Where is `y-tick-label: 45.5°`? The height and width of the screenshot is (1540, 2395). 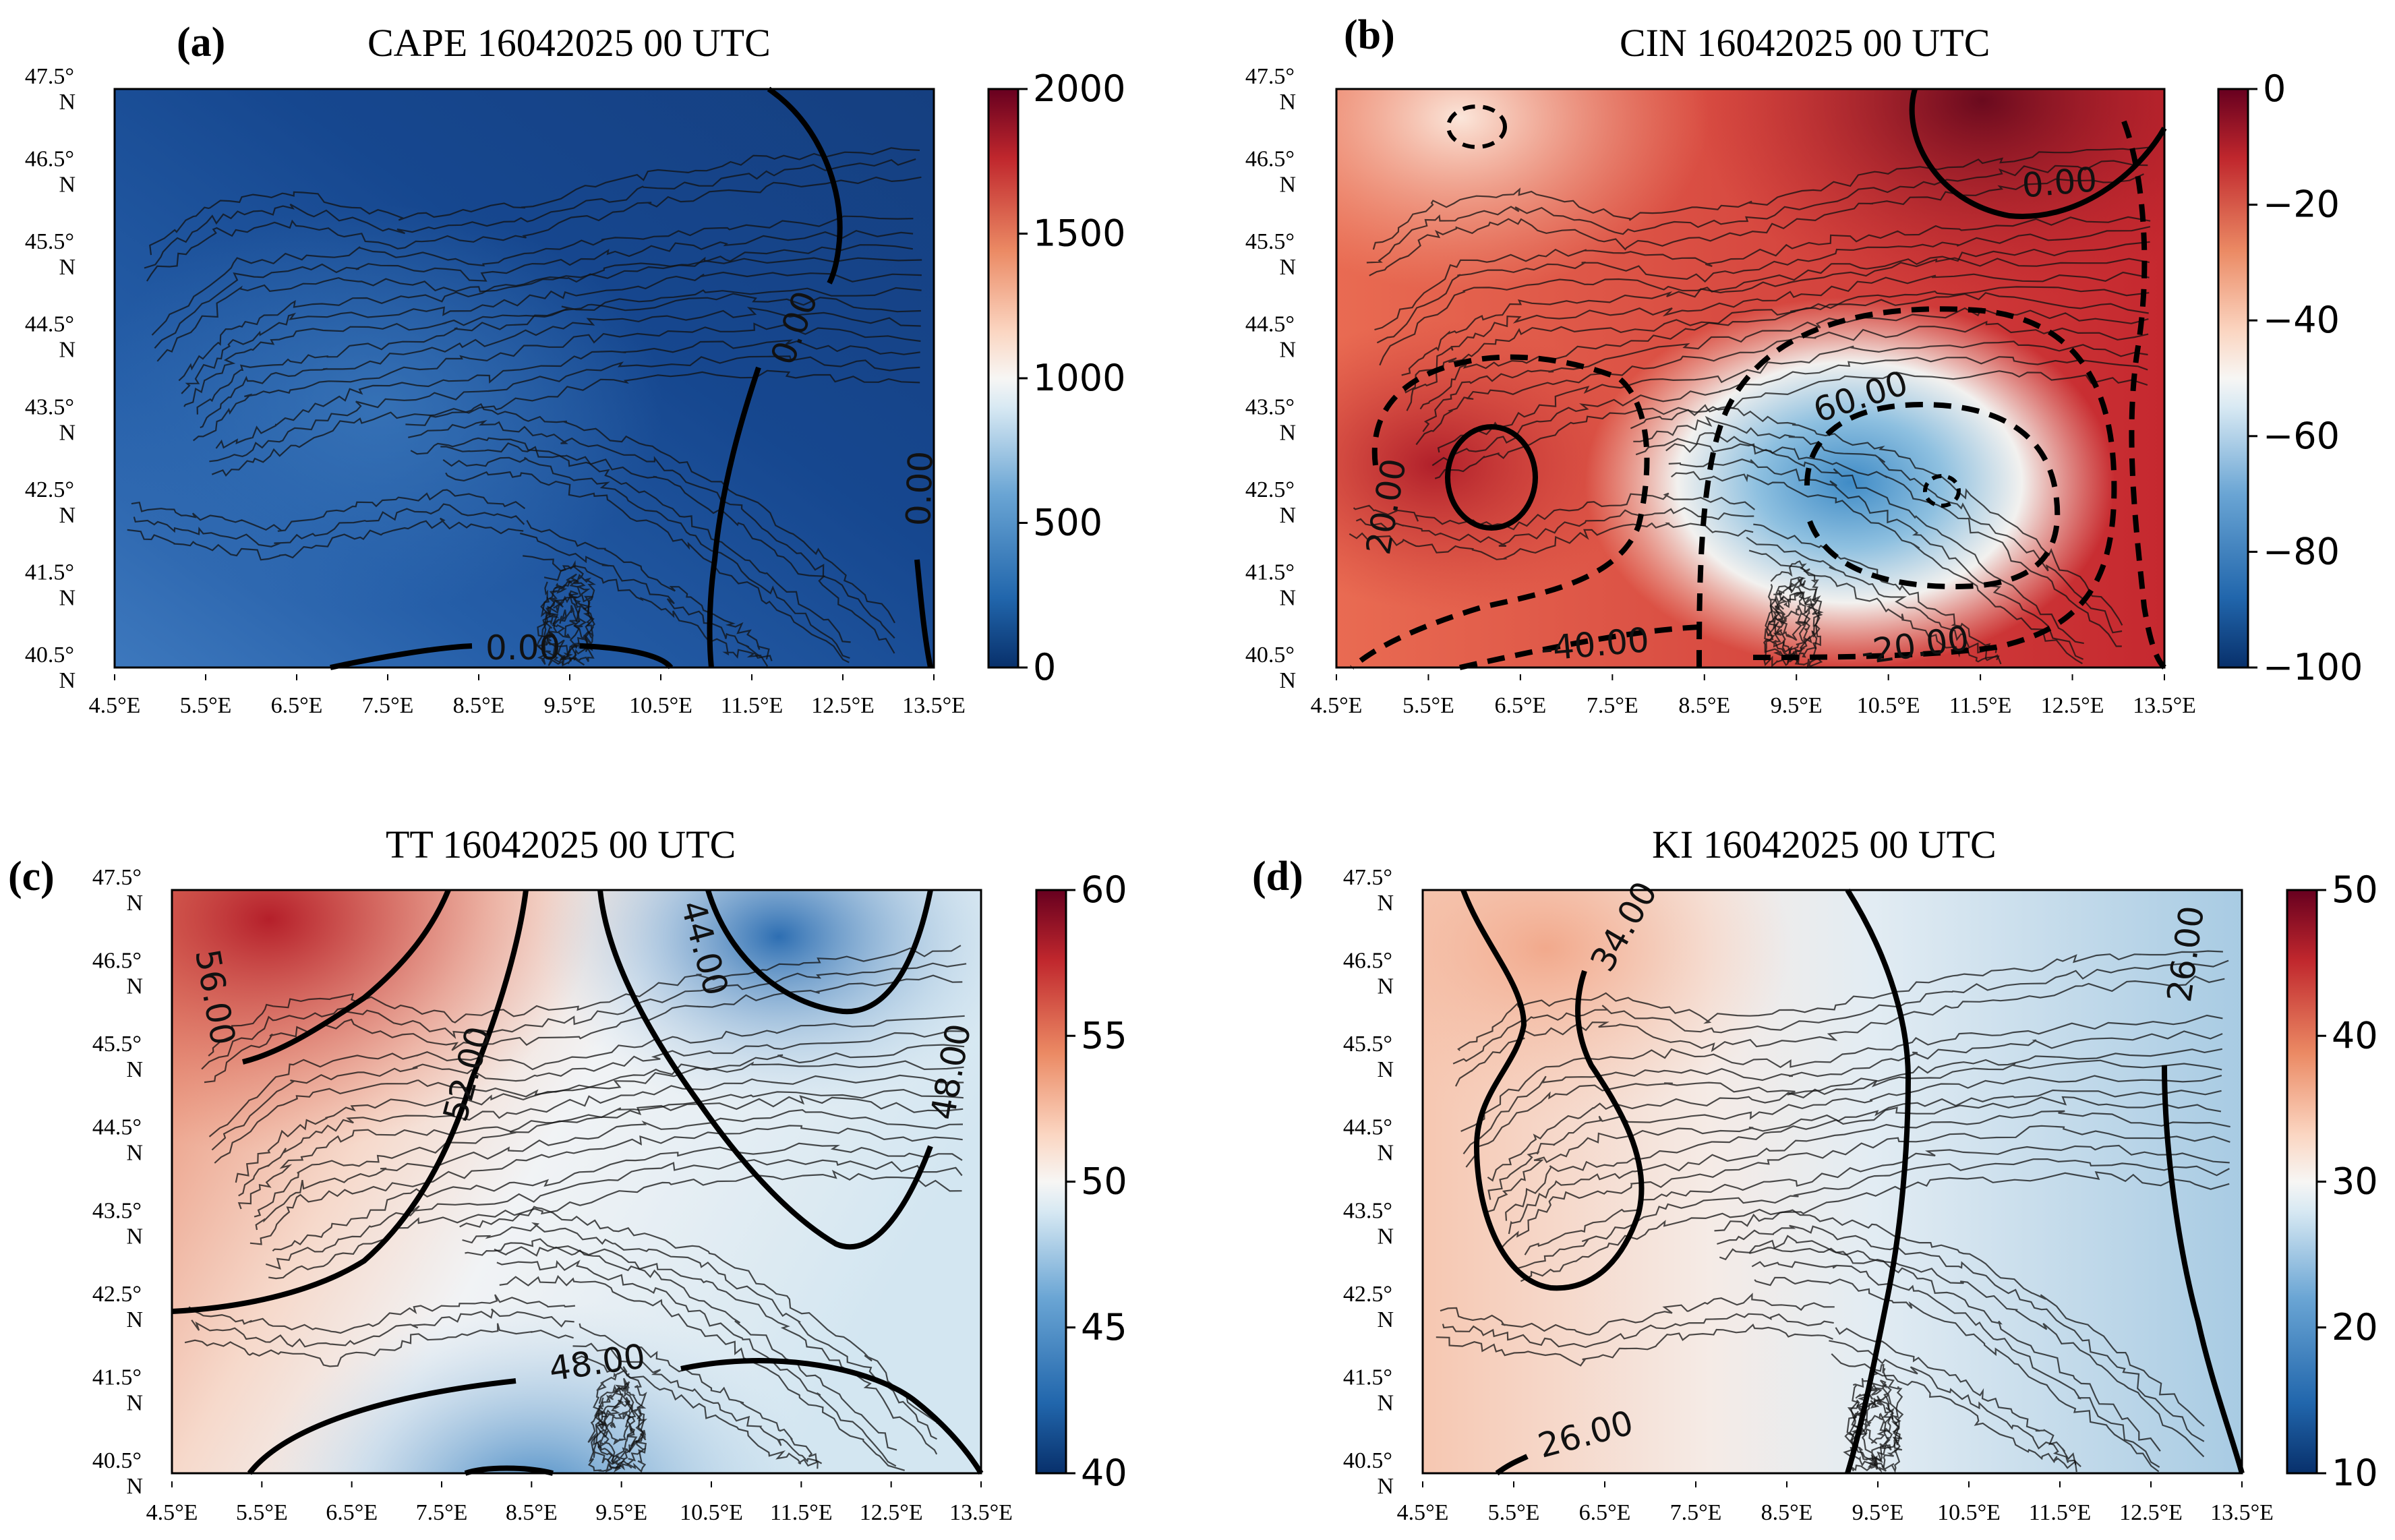
y-tick-label: 45.5° is located at coordinates (49, 241).